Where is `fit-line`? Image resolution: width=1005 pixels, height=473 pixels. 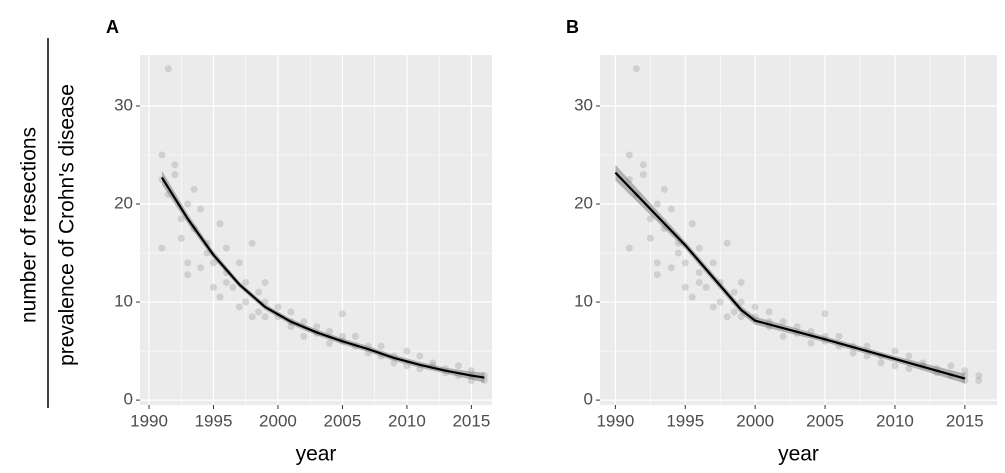 fit-line is located at coordinates (322, 277).